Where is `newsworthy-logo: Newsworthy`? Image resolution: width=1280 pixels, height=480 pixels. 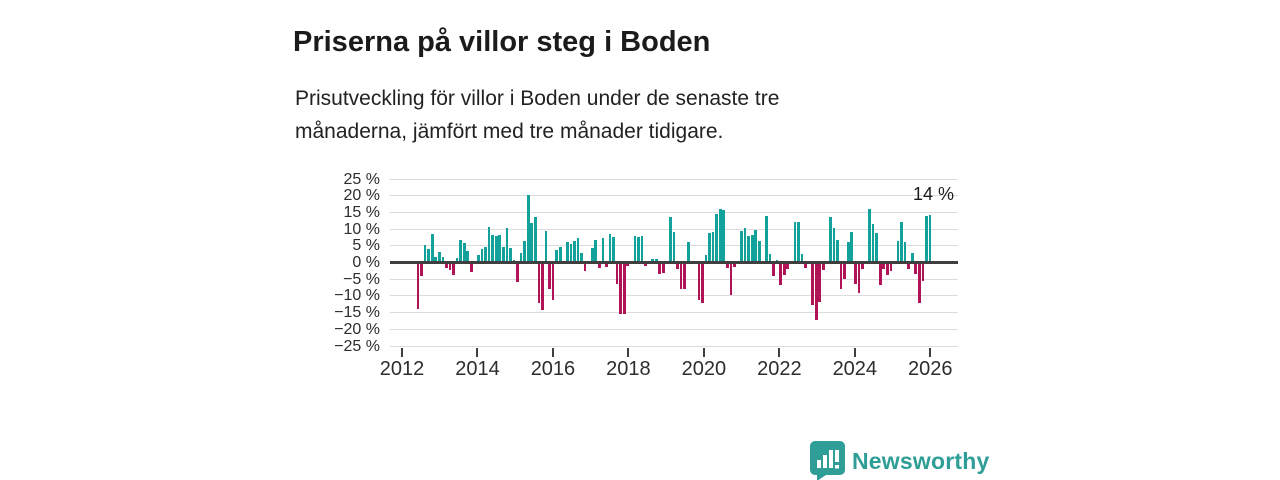
newsworthy-logo: Newsworthy is located at coordinates (899, 460).